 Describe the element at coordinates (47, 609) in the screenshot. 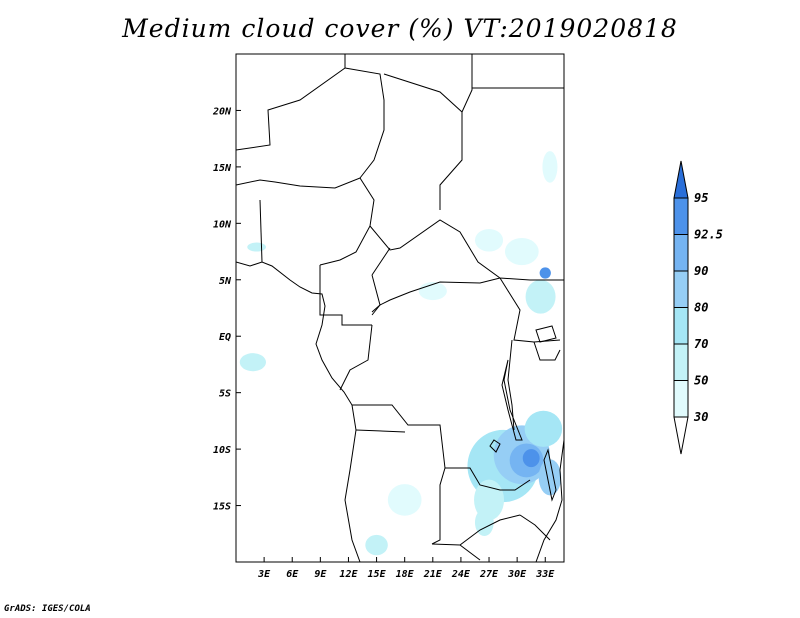

I see `grads-credit: GrADS: IGES/COLA` at that location.